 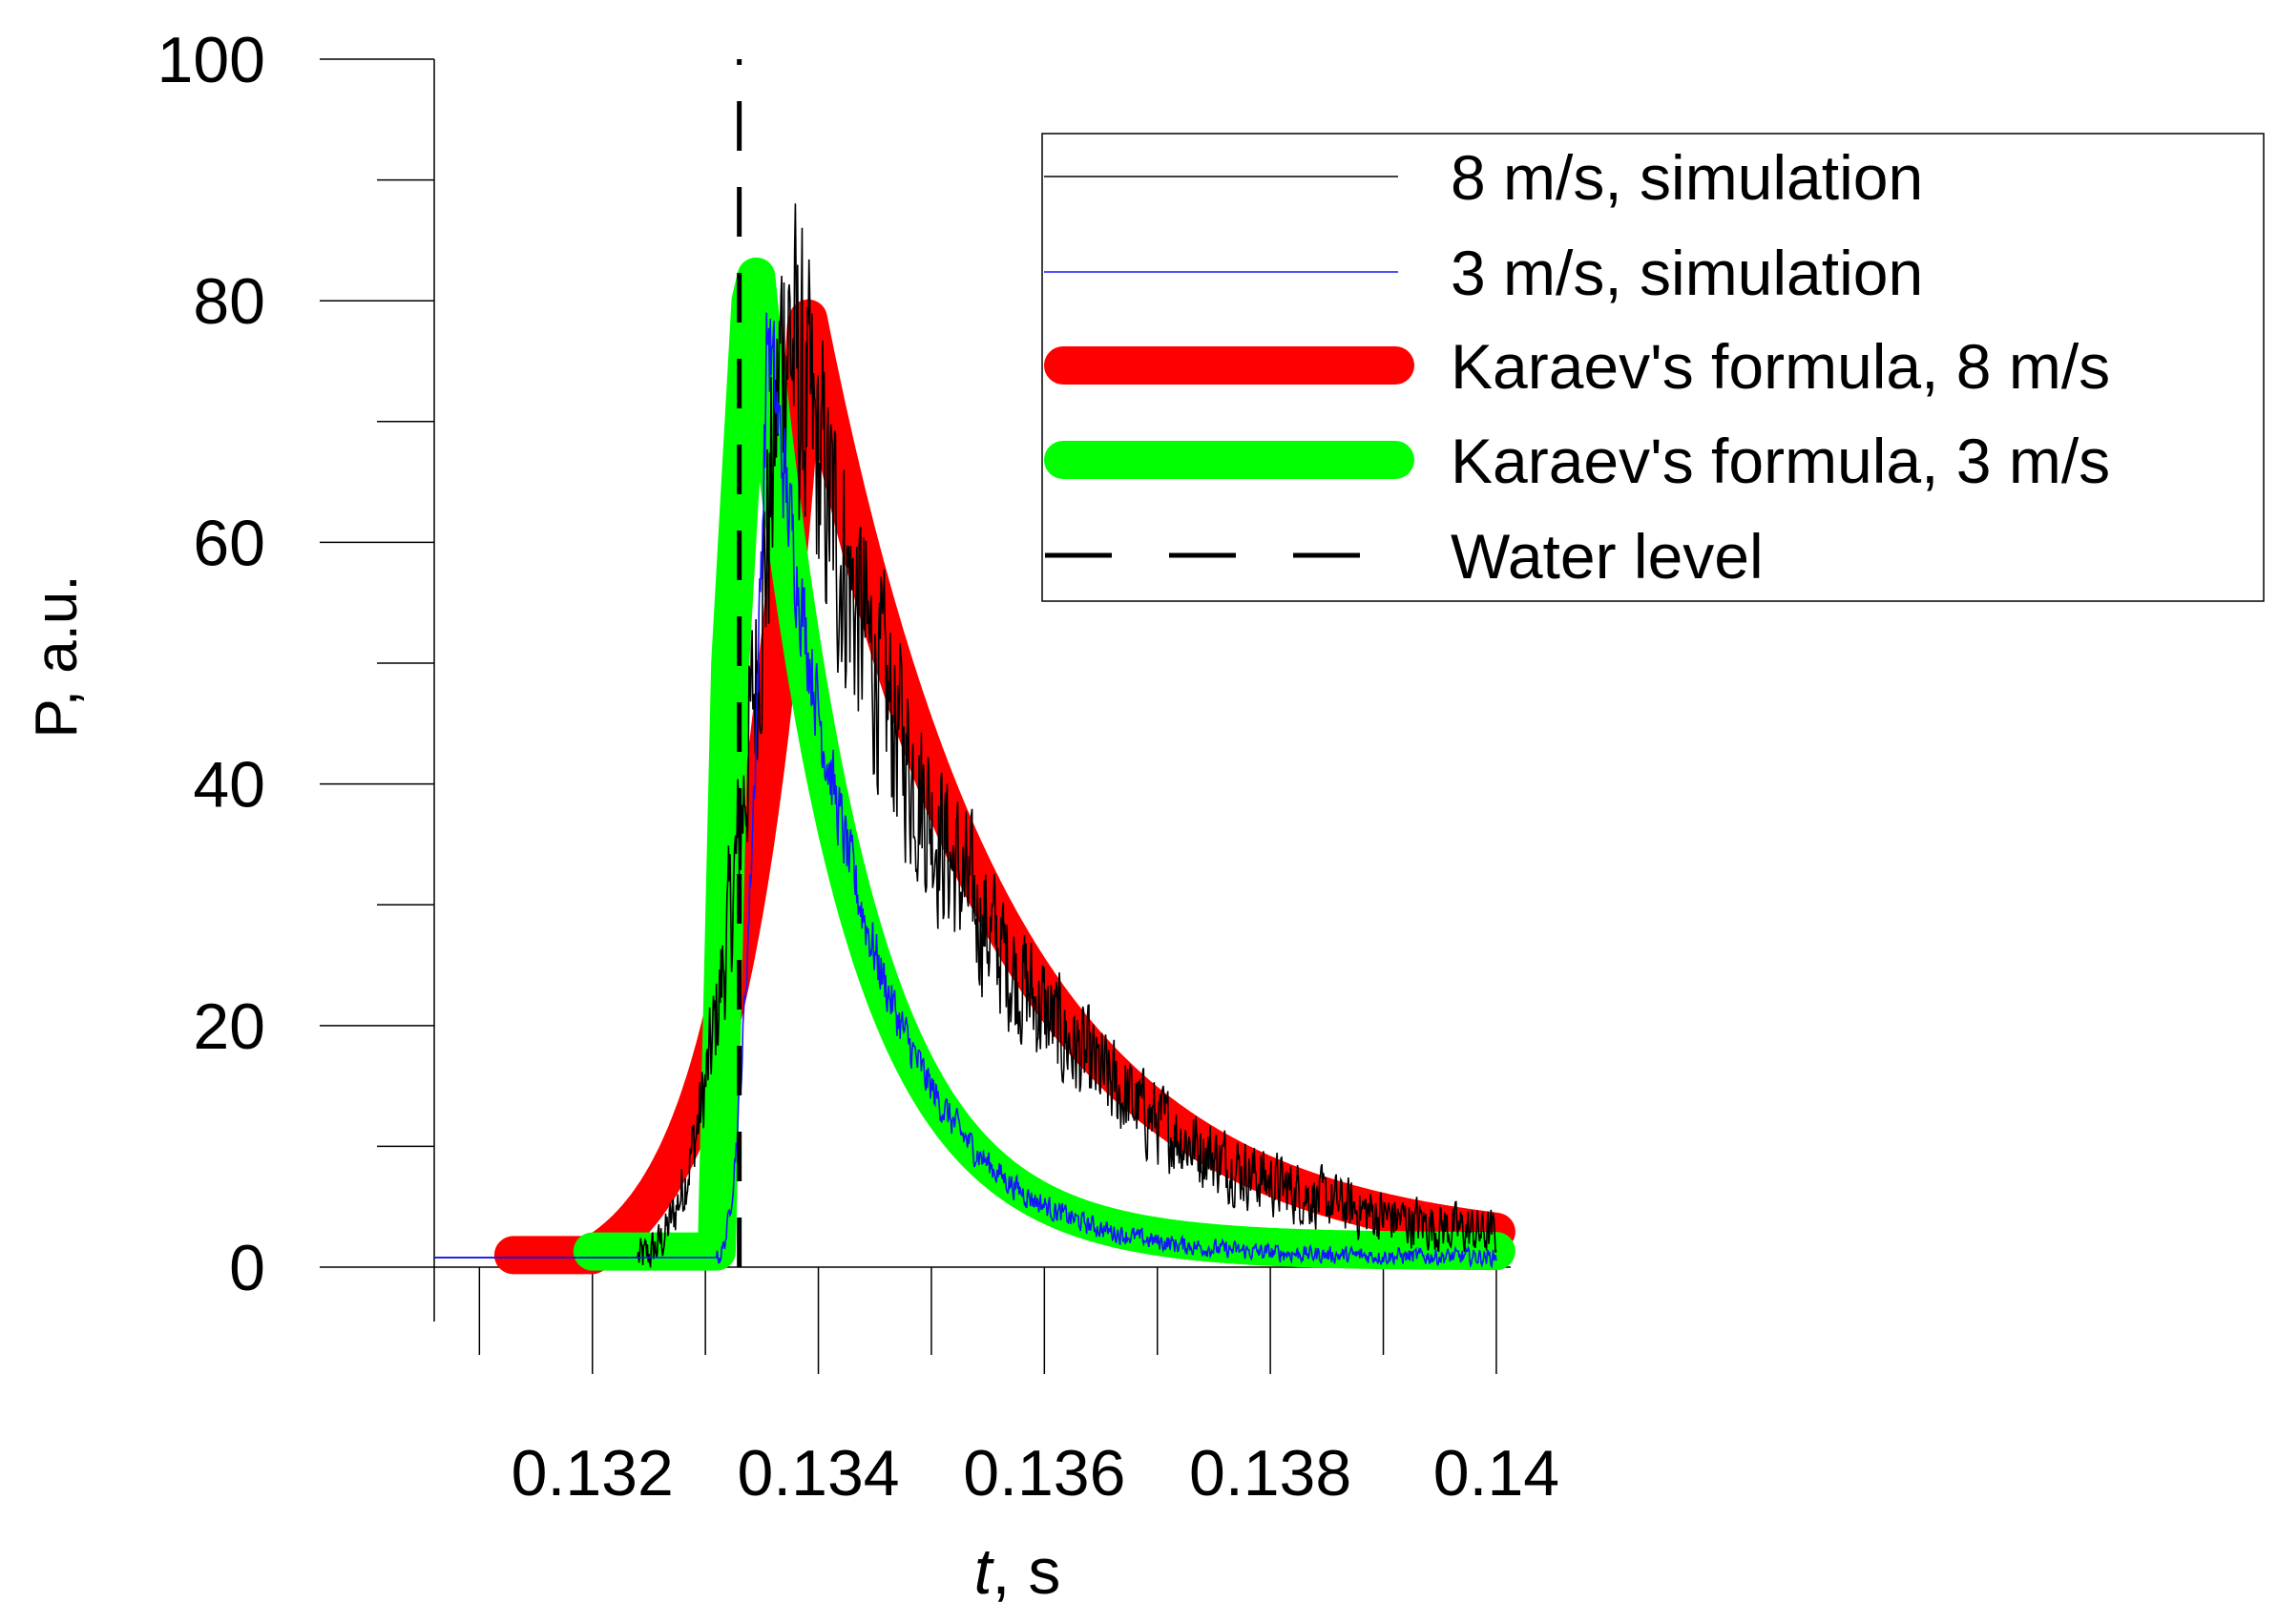 What do you see at coordinates (593, 1473) in the screenshot?
I see `x-tick-label: 0.132` at bounding box center [593, 1473].